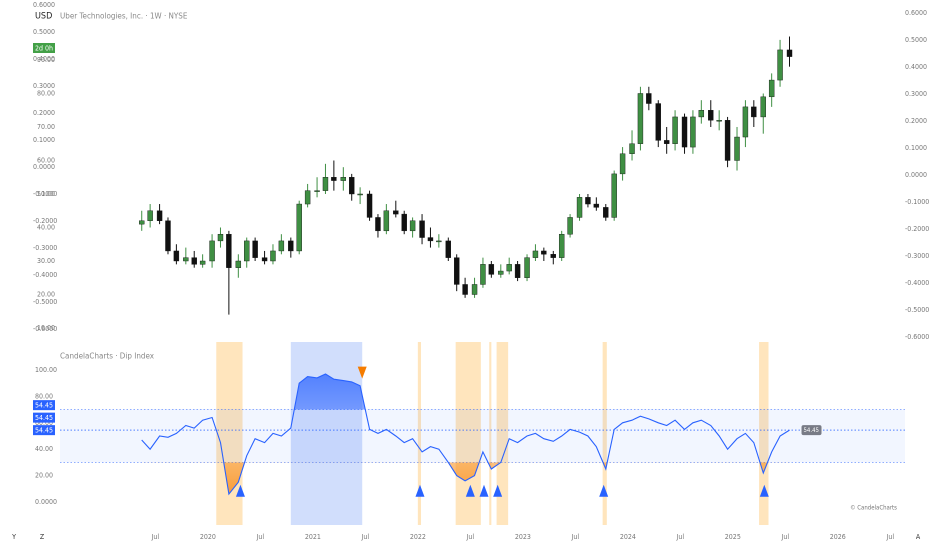 The width and height of the screenshot is (932, 550). What do you see at coordinates (811, 430) in the screenshot?
I see `last-value-label: 54.45` at bounding box center [811, 430].